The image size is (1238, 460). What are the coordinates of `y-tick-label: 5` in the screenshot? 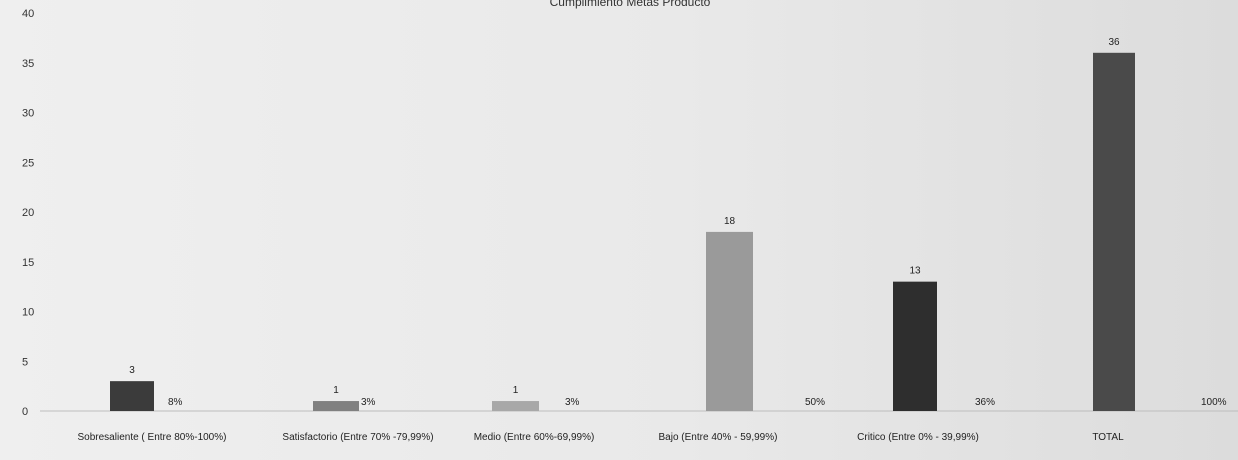 It's located at (25, 362).